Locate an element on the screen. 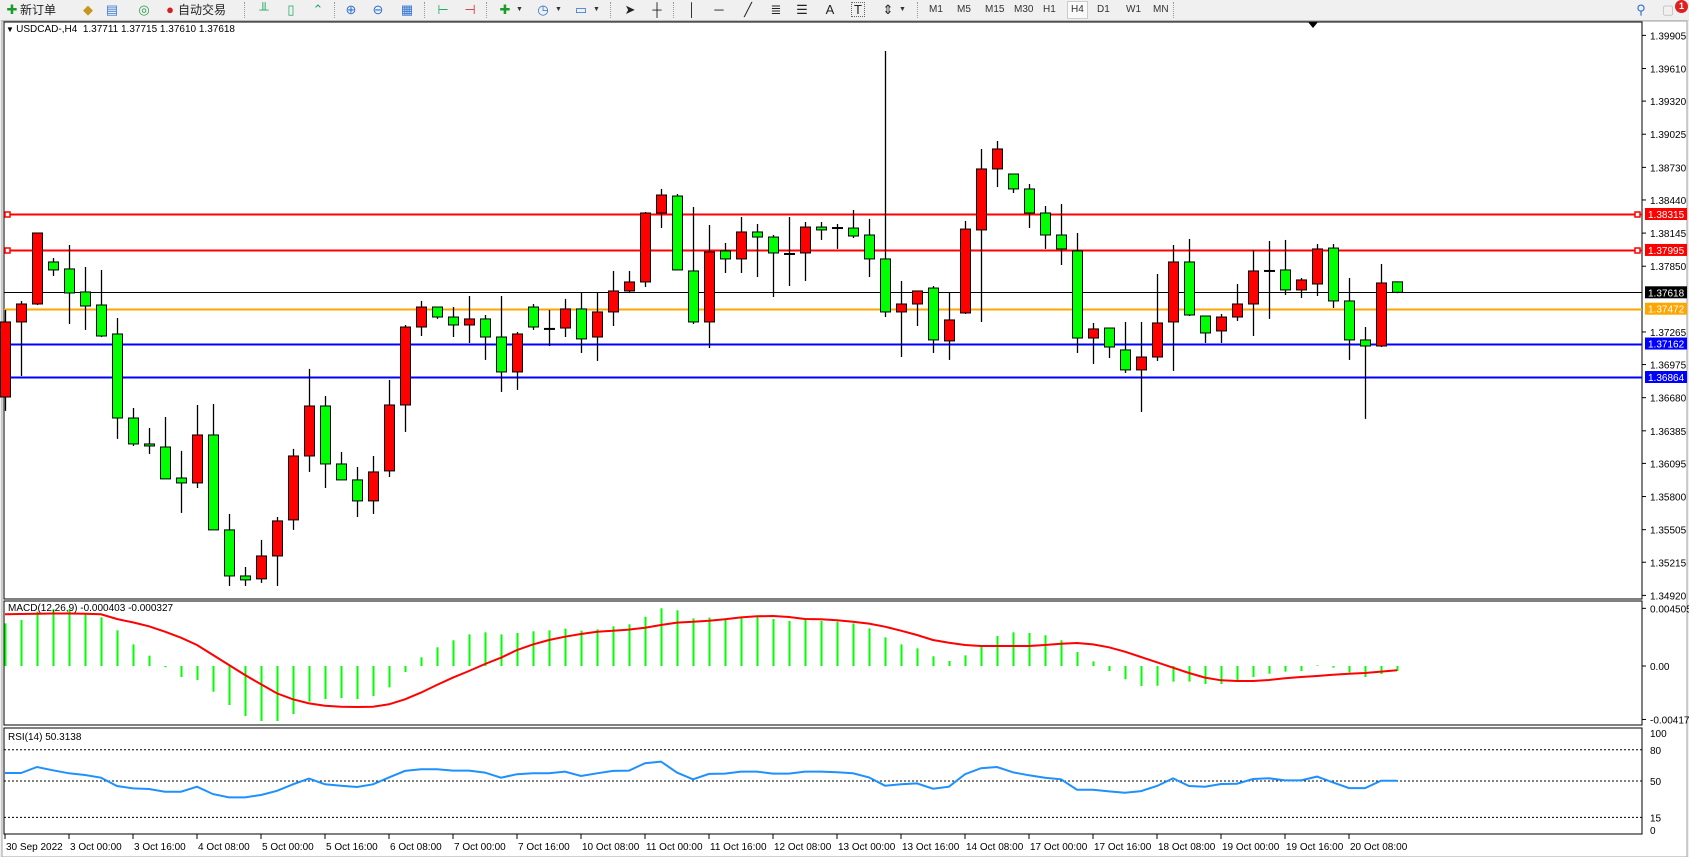 Image resolution: width=1689 pixels, height=857 pixels. text-button: A is located at coordinates (830, 10).